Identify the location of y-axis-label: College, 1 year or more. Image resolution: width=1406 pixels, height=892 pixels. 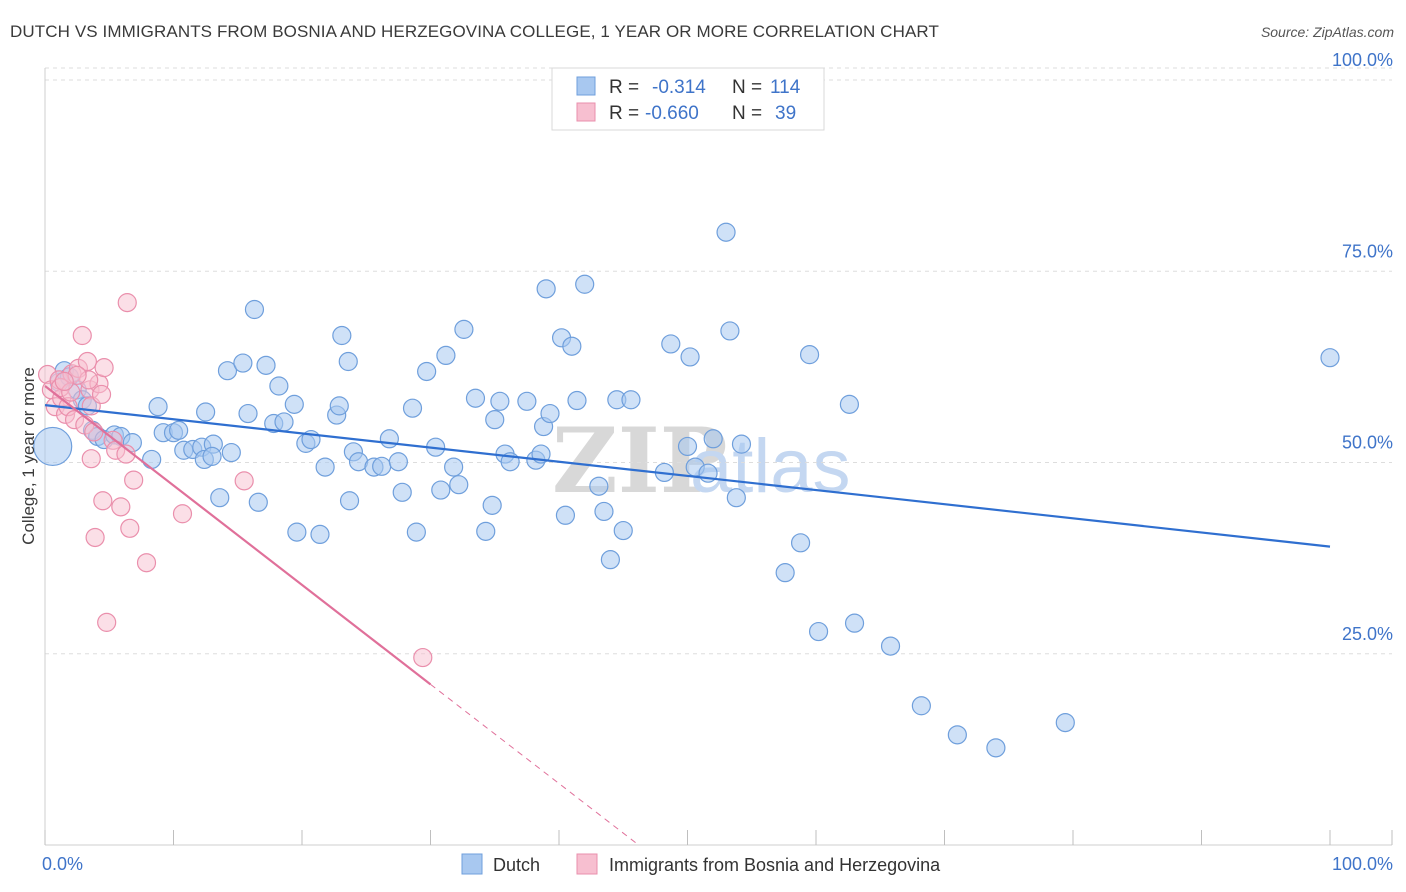
(28, 456).